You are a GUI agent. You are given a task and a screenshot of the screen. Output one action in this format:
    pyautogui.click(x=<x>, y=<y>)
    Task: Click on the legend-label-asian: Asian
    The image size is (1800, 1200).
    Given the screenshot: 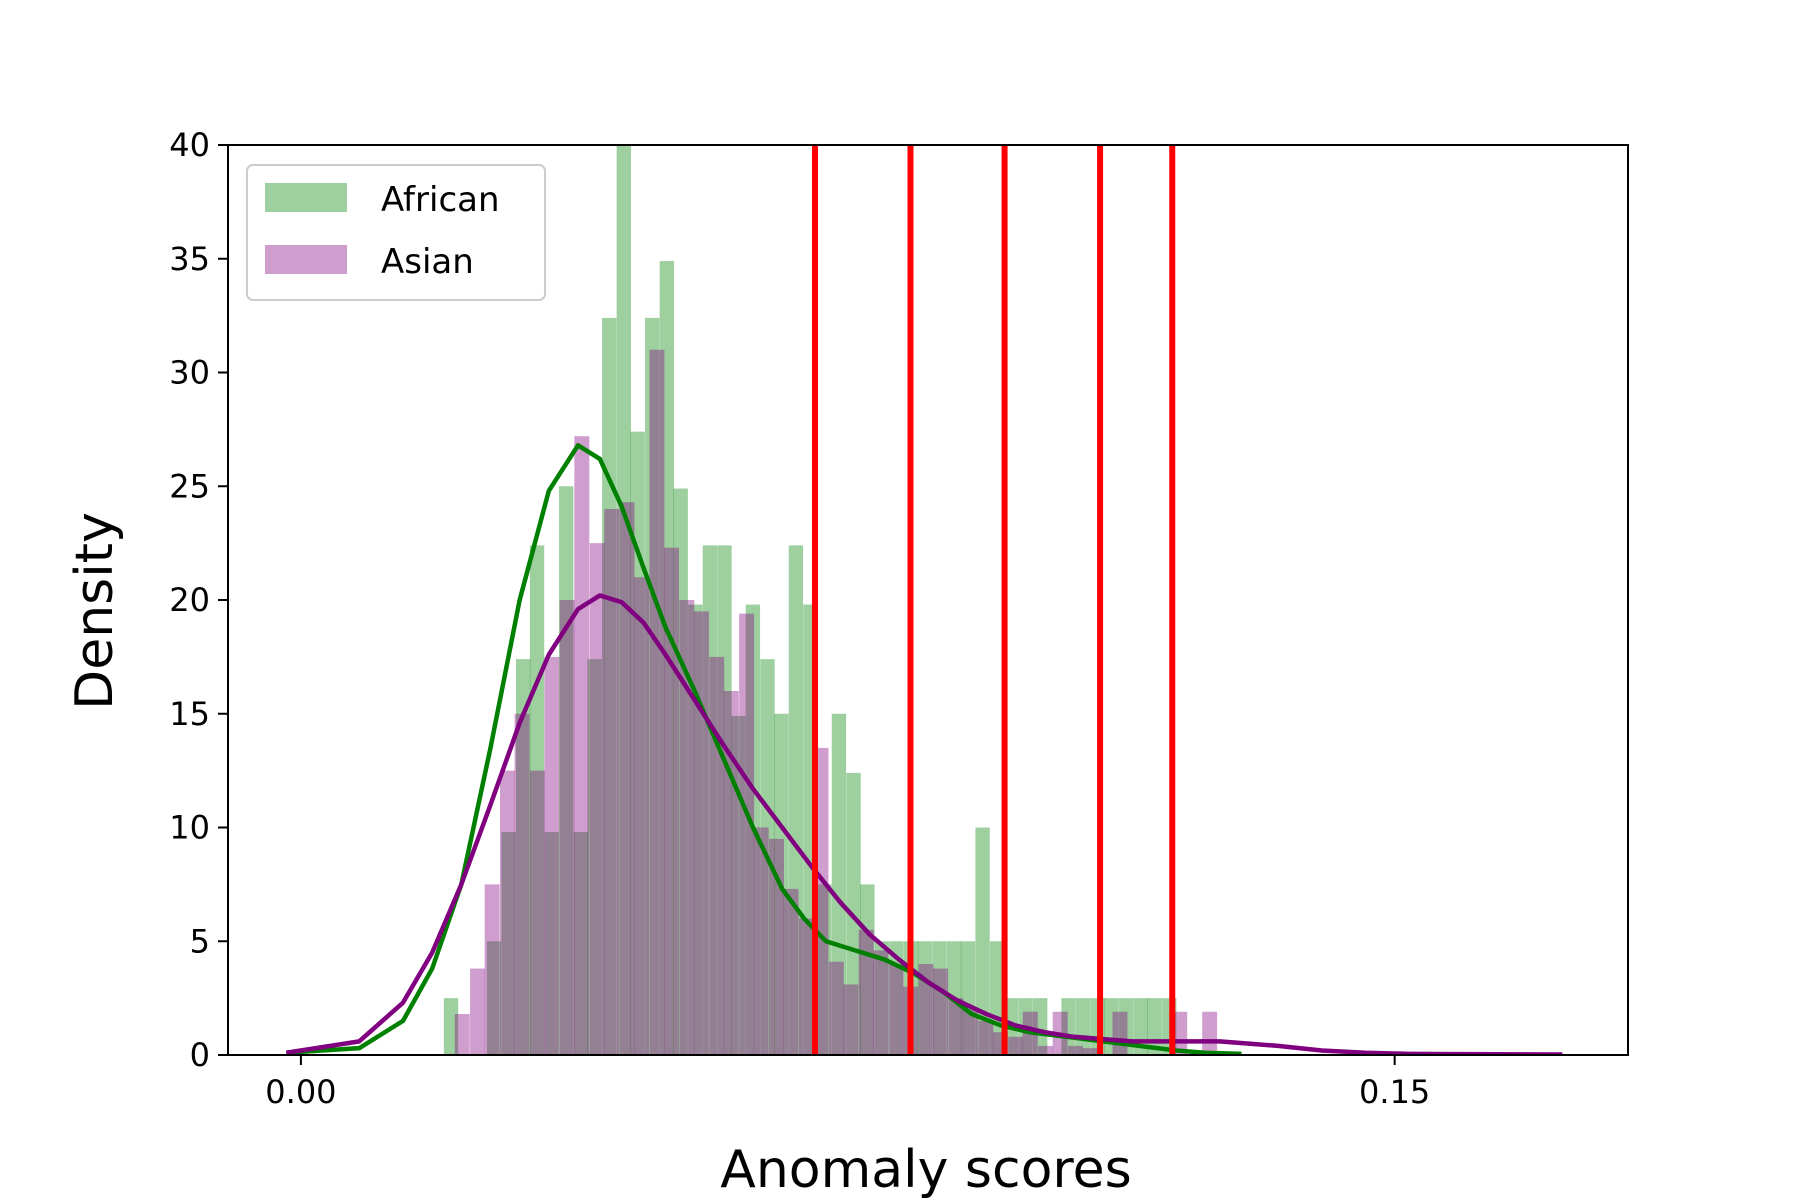 What is the action you would take?
    pyautogui.click(x=427, y=262)
    